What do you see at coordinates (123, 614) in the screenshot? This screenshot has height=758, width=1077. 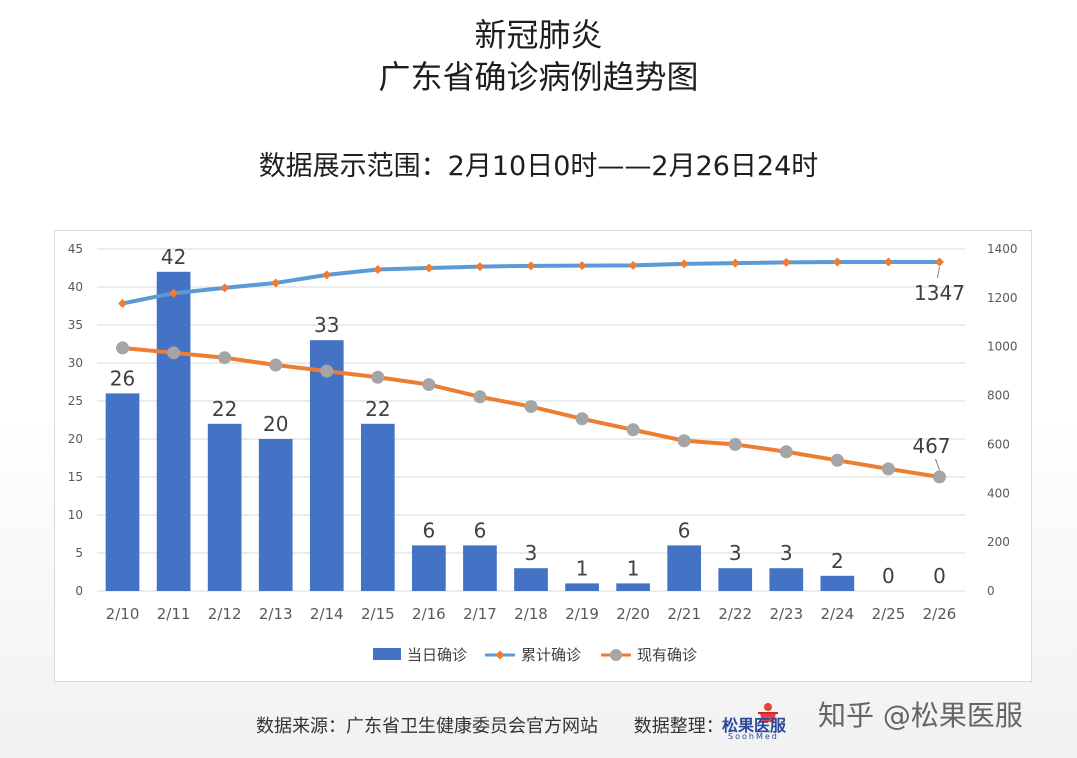 I see `x-axis-tick-label: 2/10` at bounding box center [123, 614].